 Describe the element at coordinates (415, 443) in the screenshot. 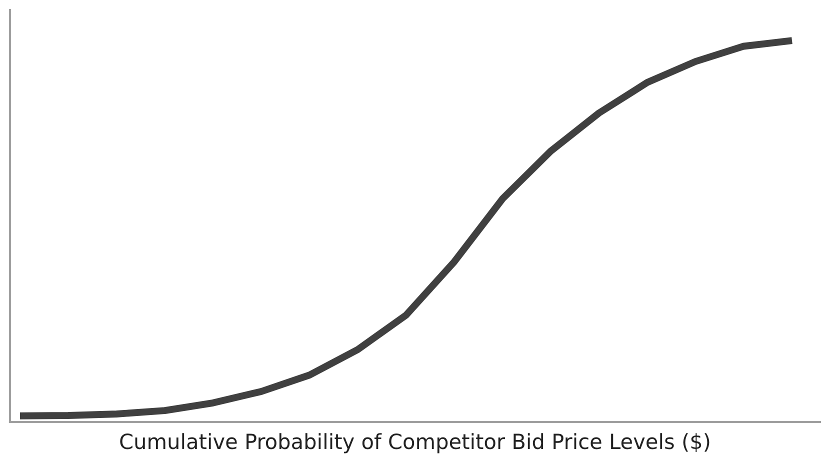

I see `x-axis-title: Cumulative Probability of Competitor Bid Price Levels ($)` at that location.